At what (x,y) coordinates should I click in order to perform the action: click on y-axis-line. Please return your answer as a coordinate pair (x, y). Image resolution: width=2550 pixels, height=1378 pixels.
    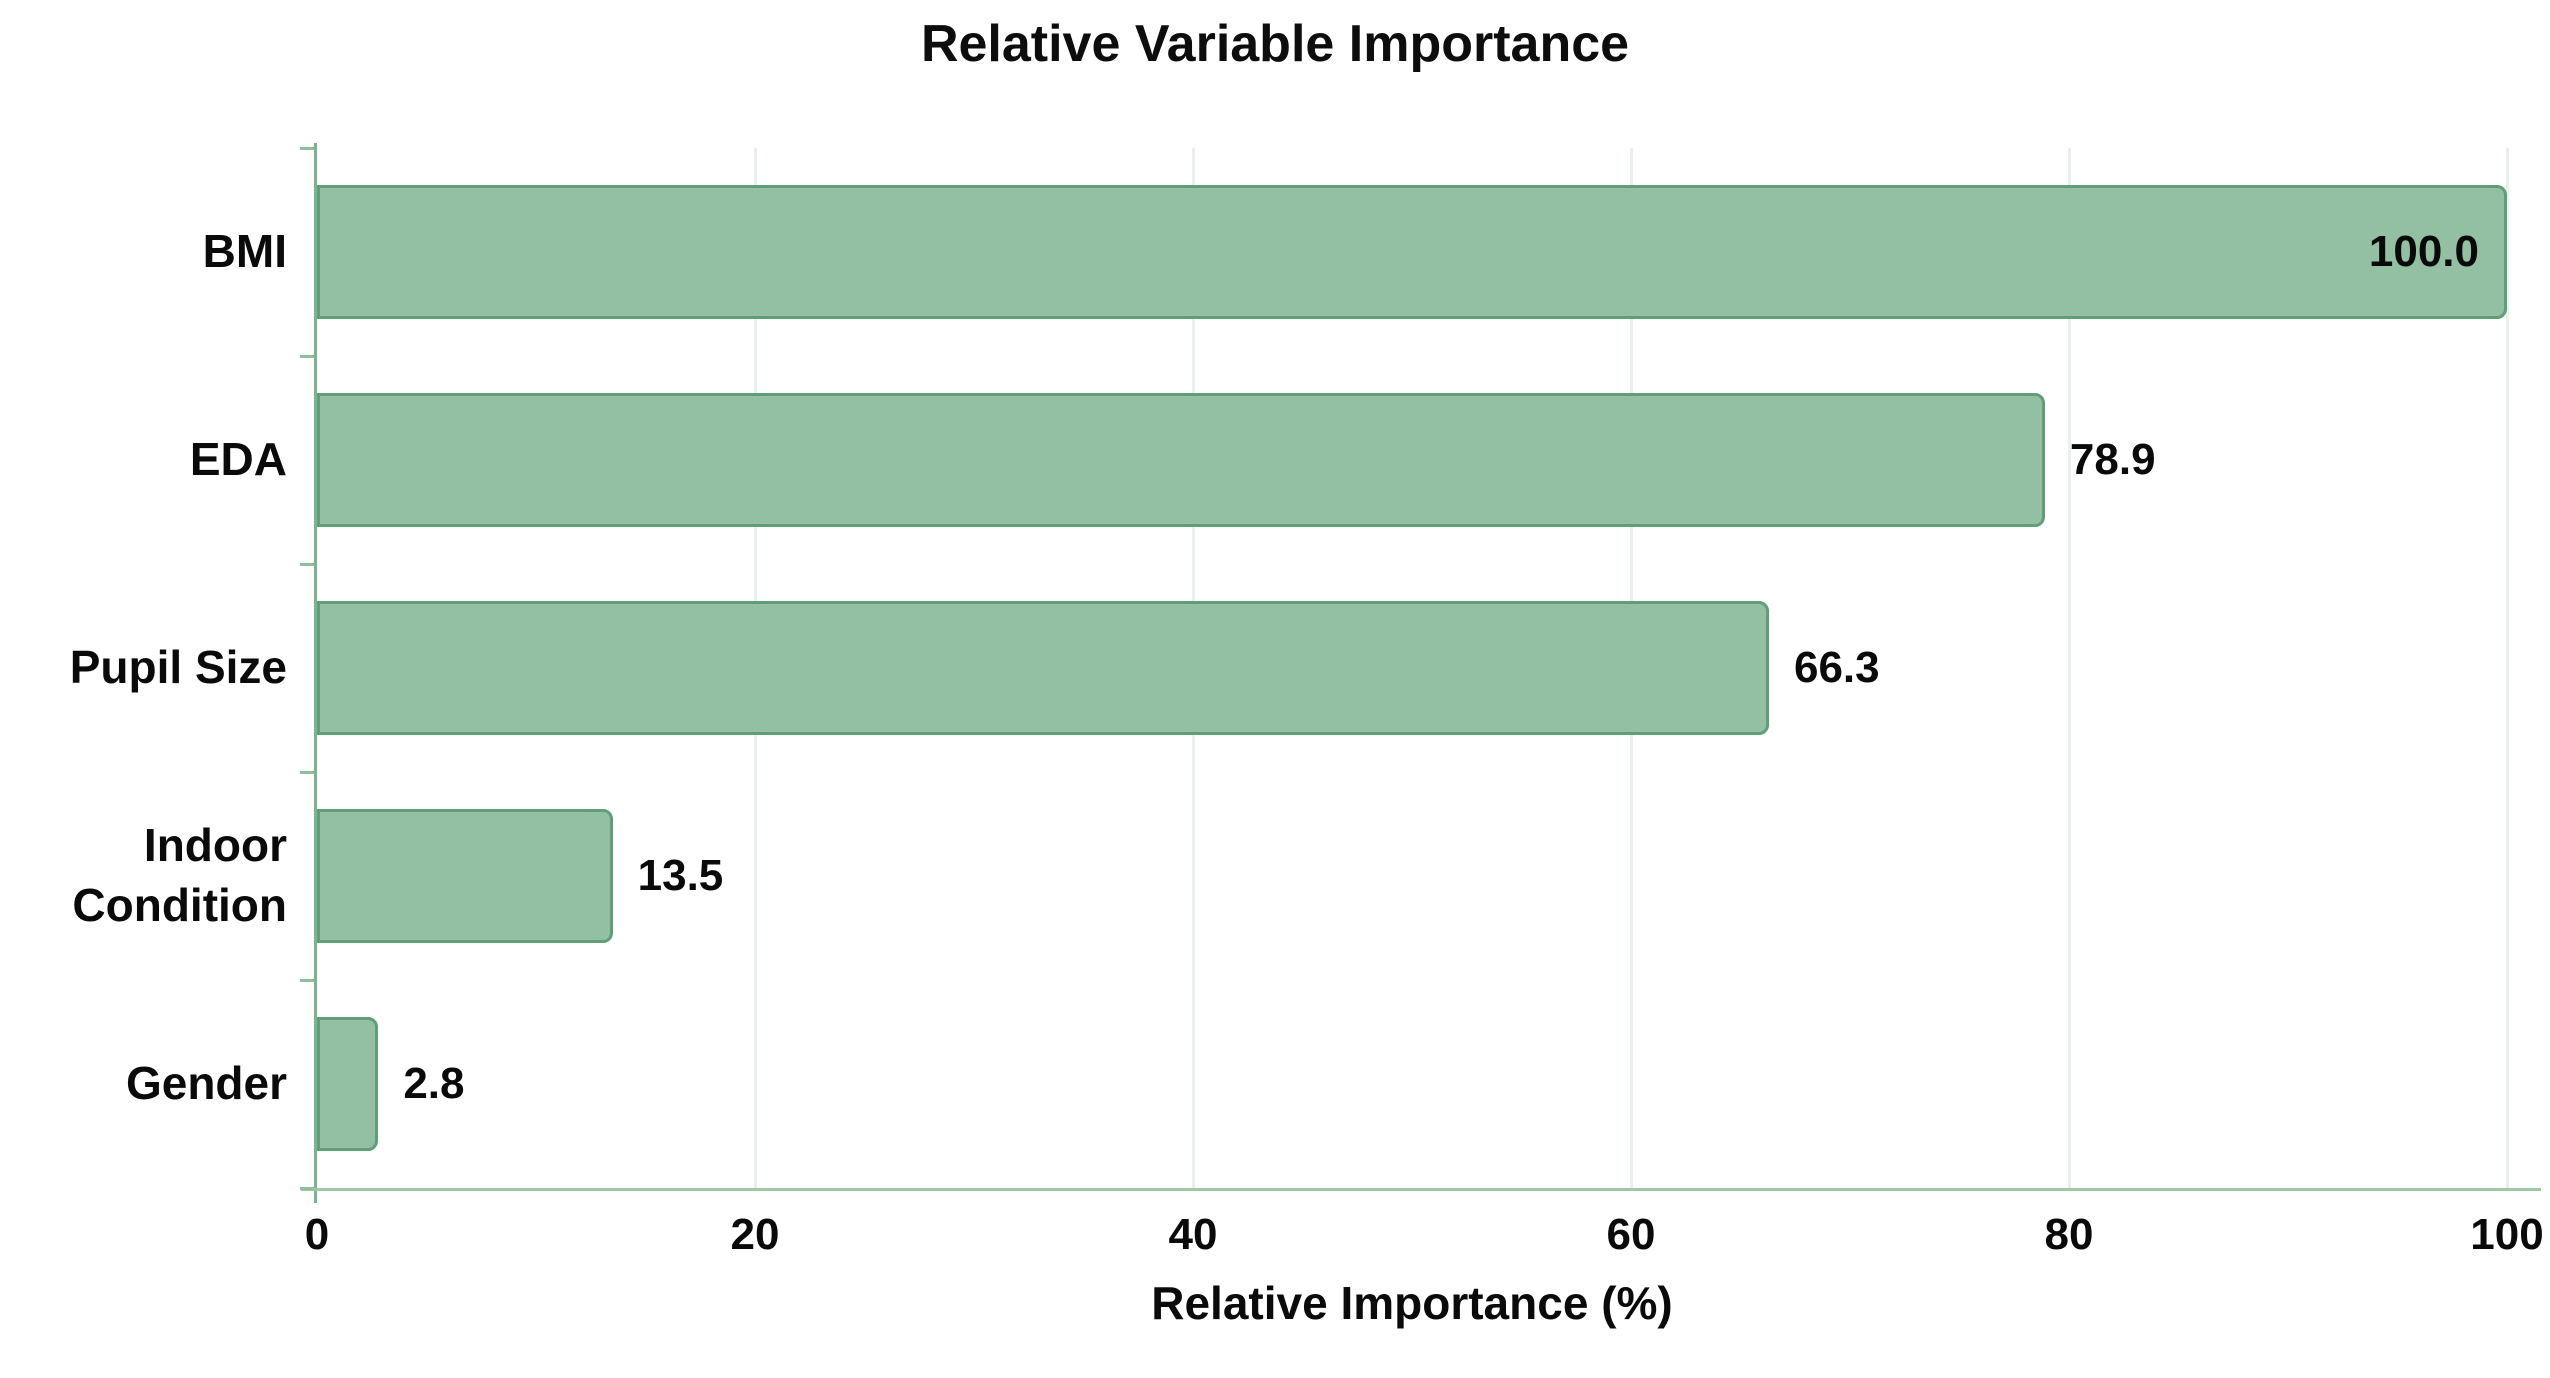
    Looking at the image, I should click on (315, 673).